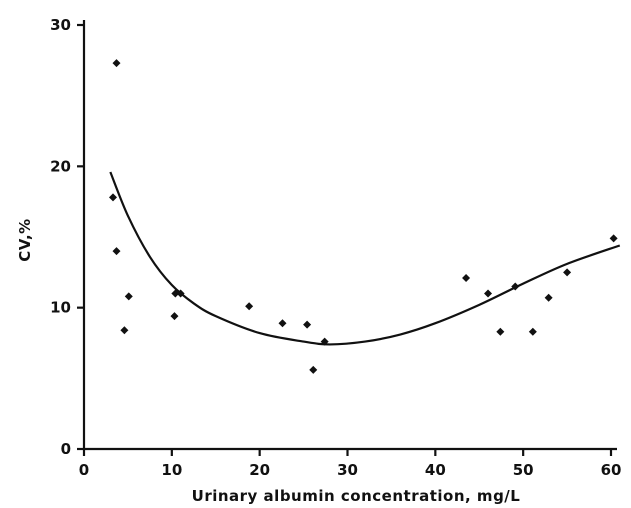 This screenshot has height=508, width=631. I want to click on y-tick-label: 30, so click(60, 25).